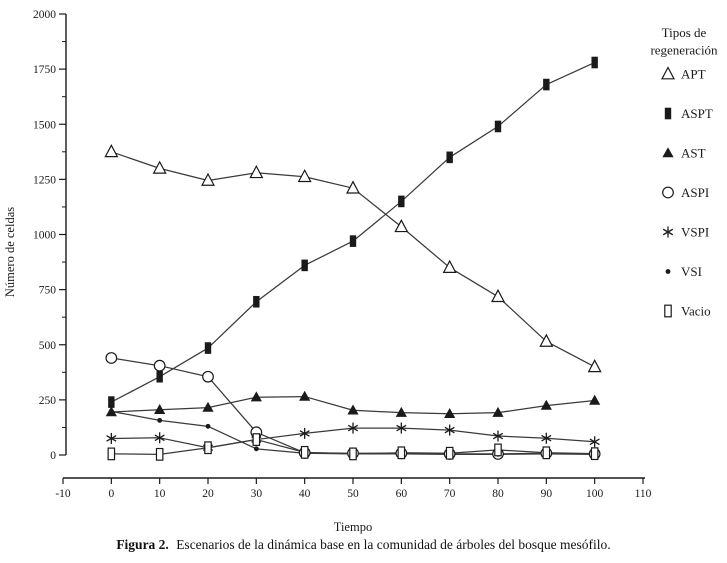 The height and width of the screenshot is (563, 727). I want to click on x-tick-label: 60, so click(402, 494).